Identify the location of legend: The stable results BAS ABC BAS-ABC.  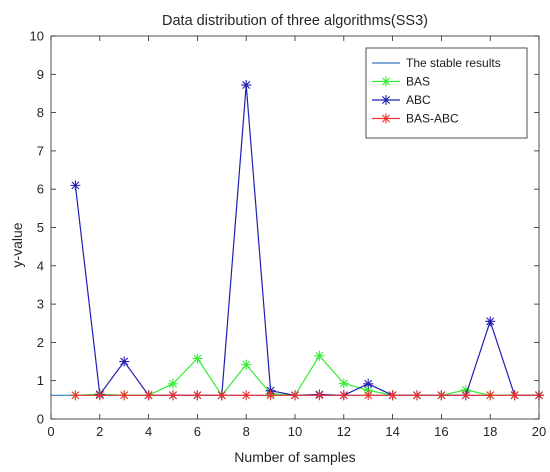
(446, 93).